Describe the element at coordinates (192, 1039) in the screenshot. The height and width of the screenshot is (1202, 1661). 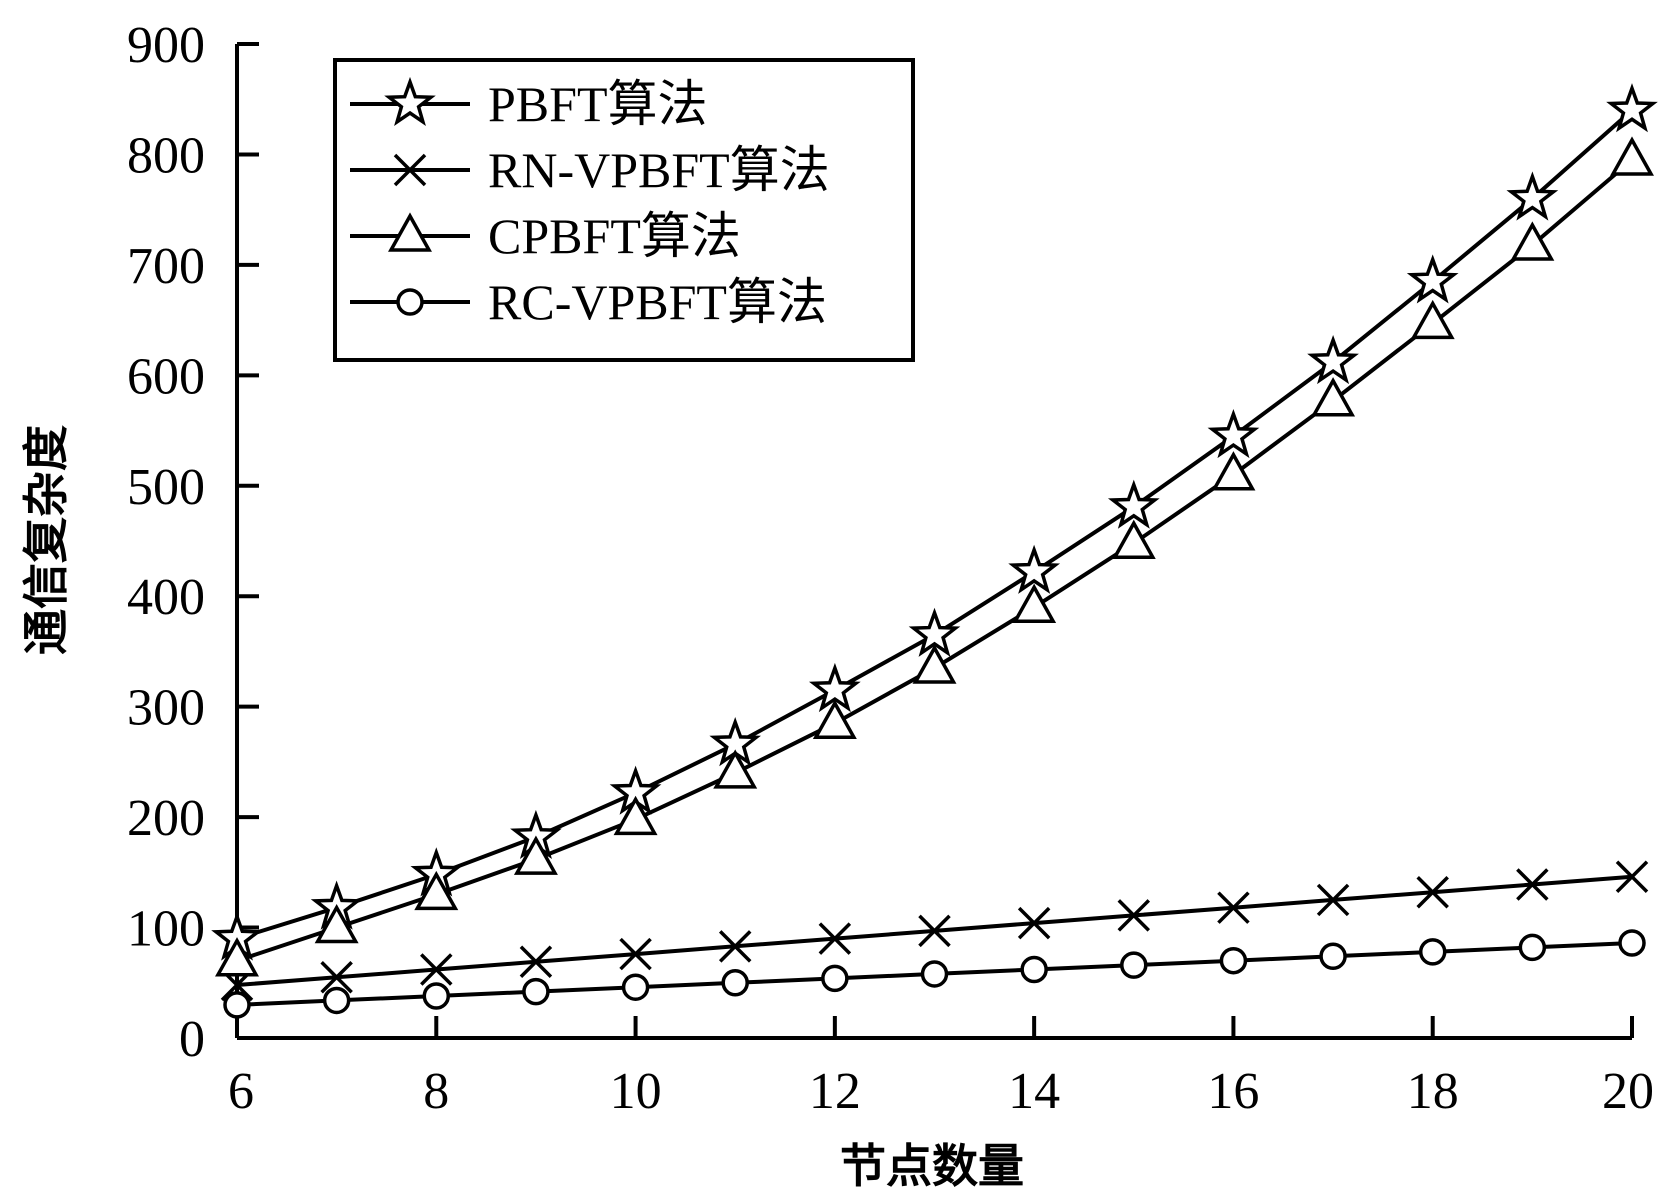
I see `y-tick-label: 0` at that location.